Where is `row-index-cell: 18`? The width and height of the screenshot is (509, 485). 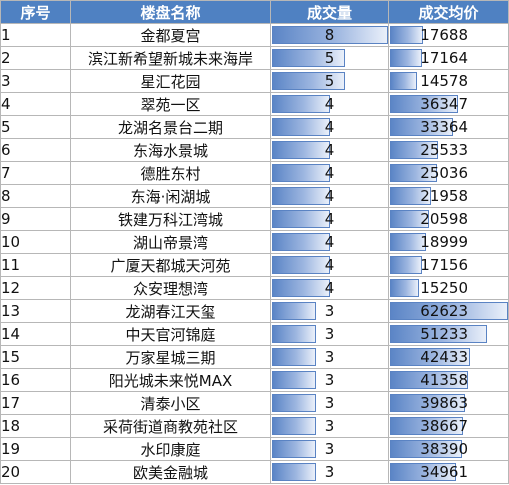 row-index-cell: 18 is located at coordinates (35, 426).